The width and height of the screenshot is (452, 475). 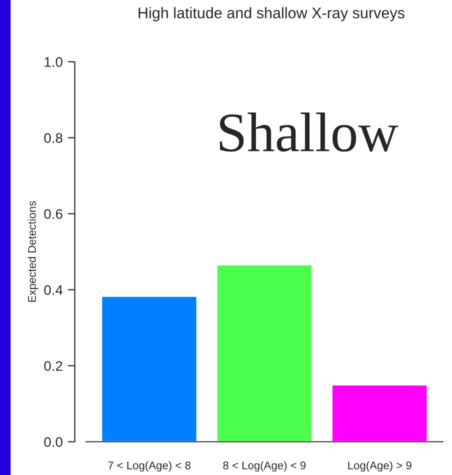 What do you see at coordinates (53, 138) in the screenshot?
I see `y-tick-label: 0.8` at bounding box center [53, 138].